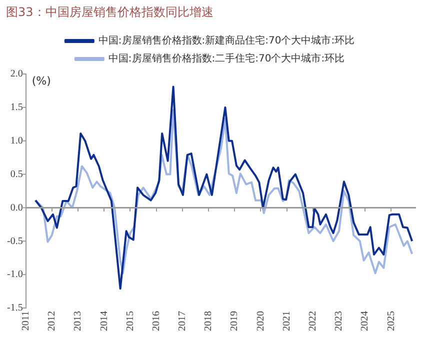 Image resolution: width=426 pixels, height=338 pixels. What do you see at coordinates (14, 274) in the screenshot?
I see `y-tick-label: -1.0` at bounding box center [14, 274].